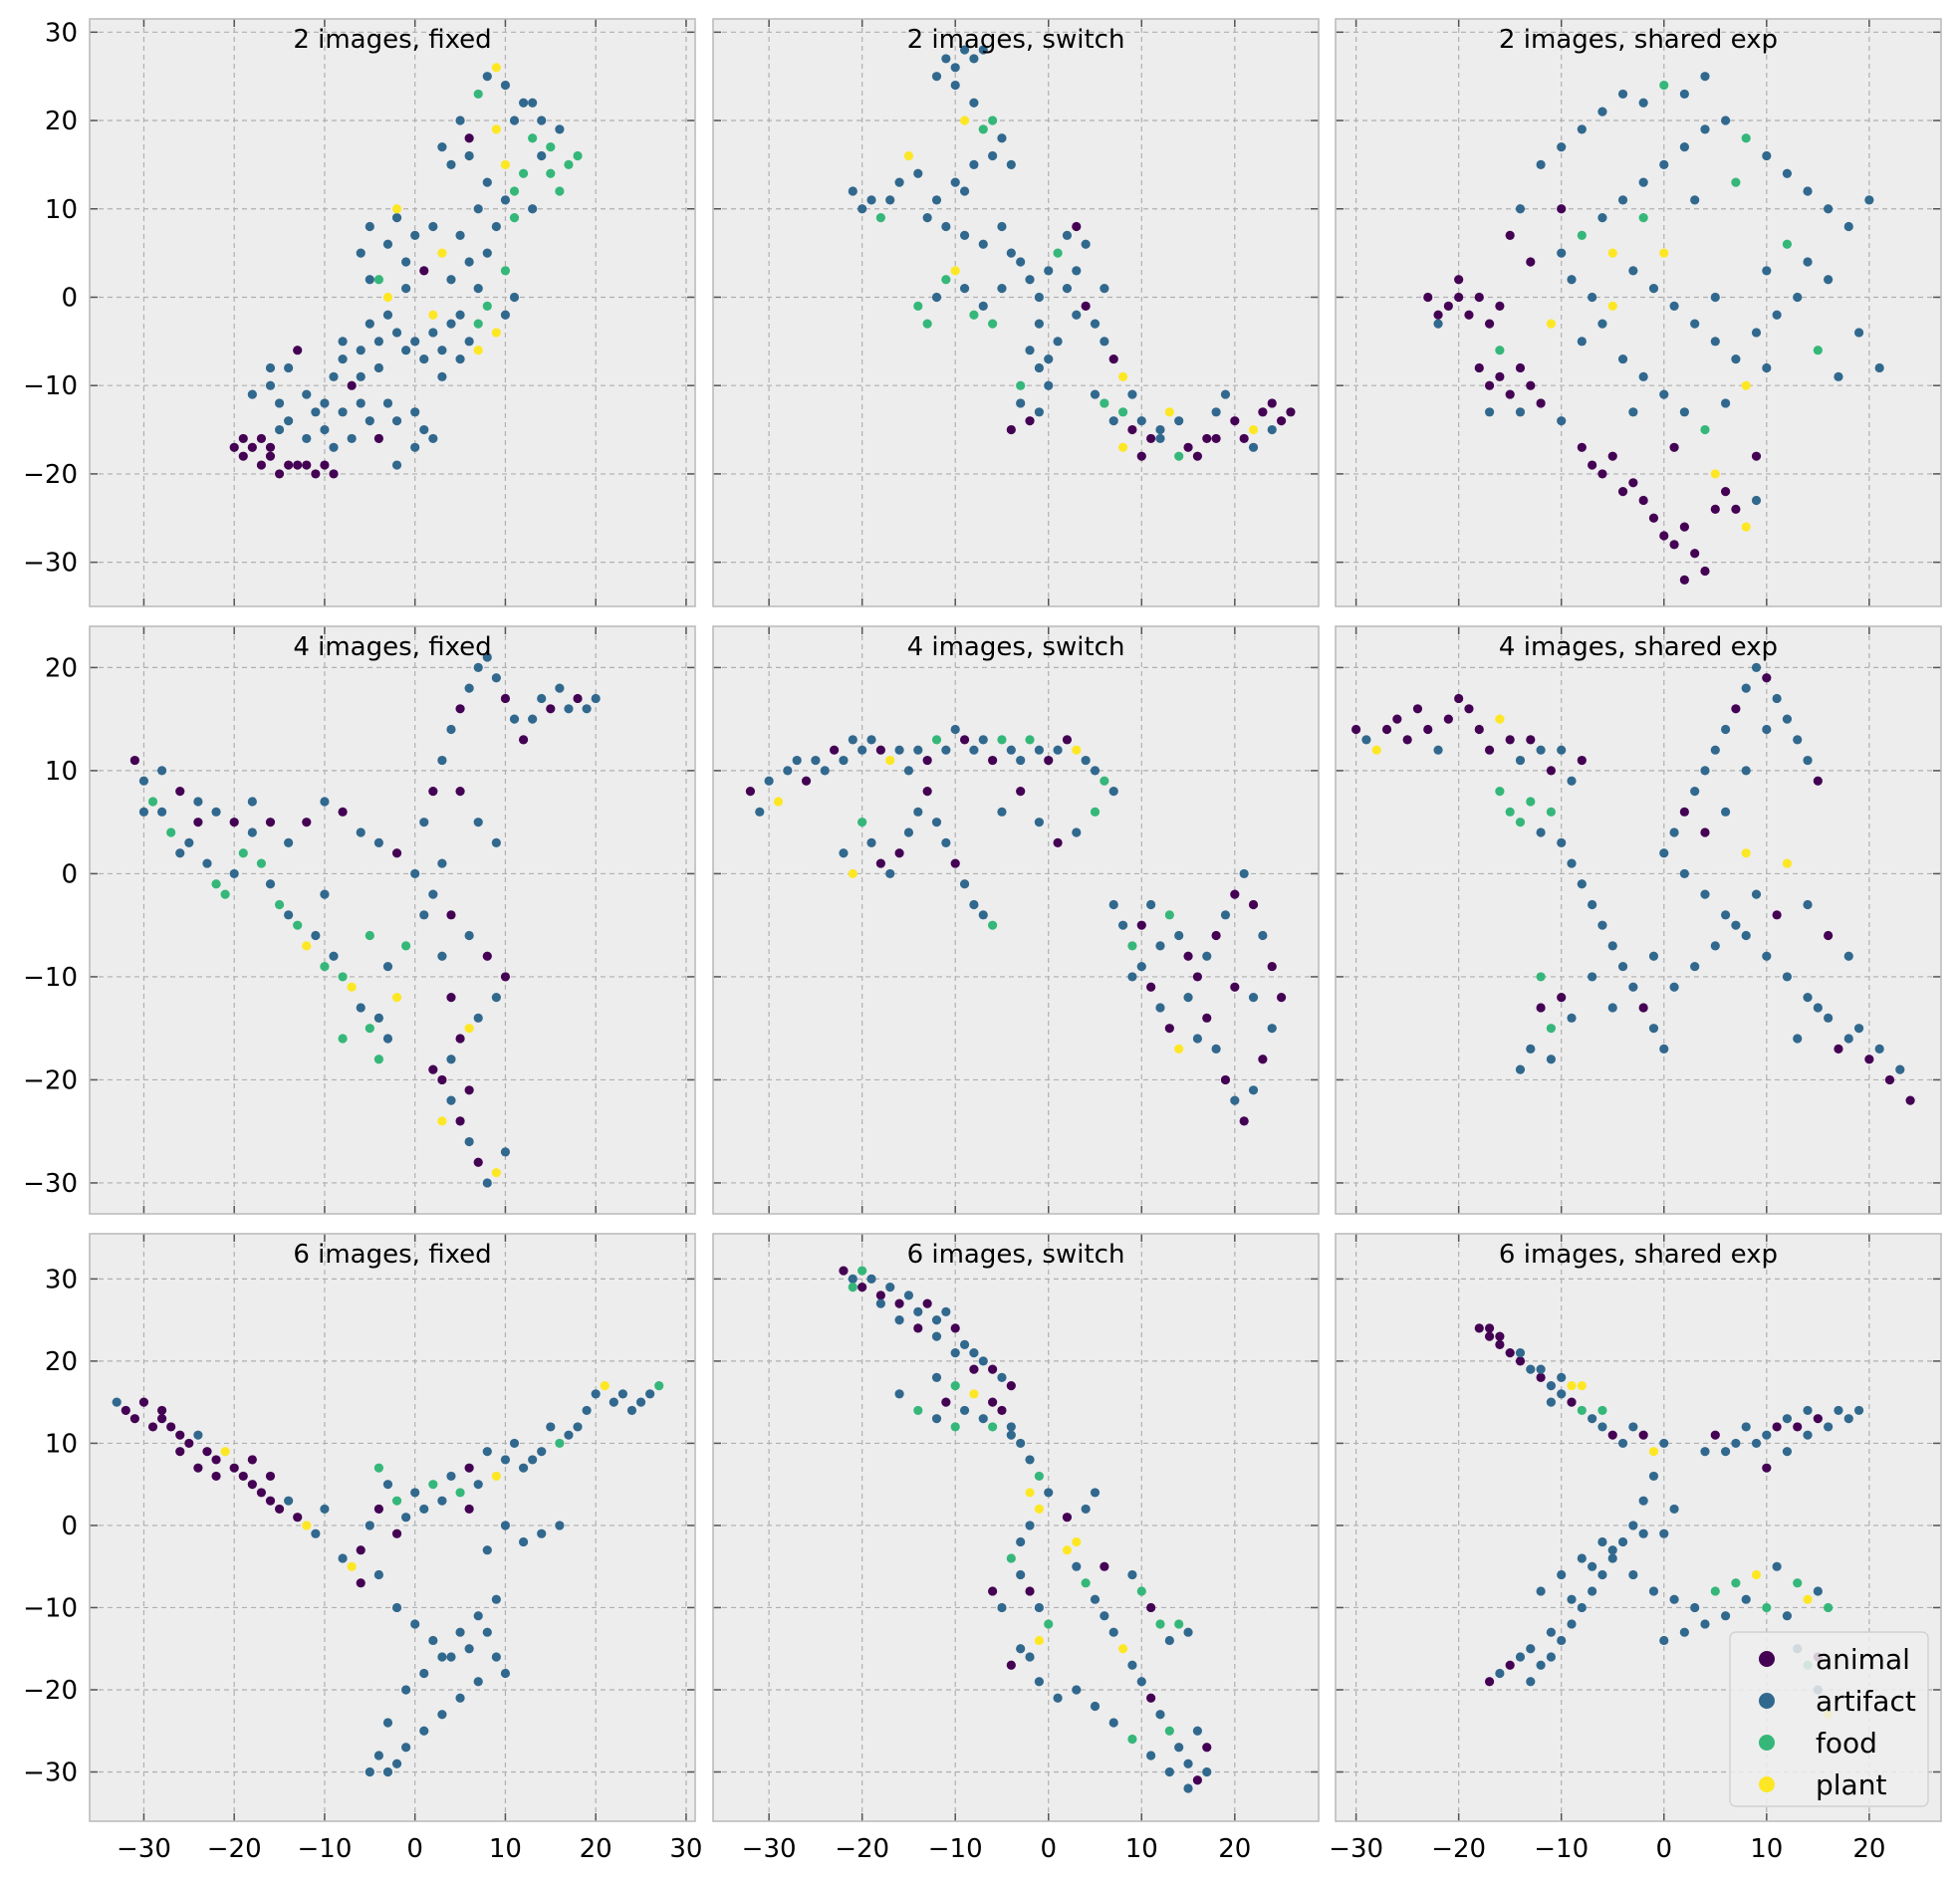 The width and height of the screenshot is (1960, 1881). I want to click on subplot-5: 4 images, switch, so click(1016, 920).